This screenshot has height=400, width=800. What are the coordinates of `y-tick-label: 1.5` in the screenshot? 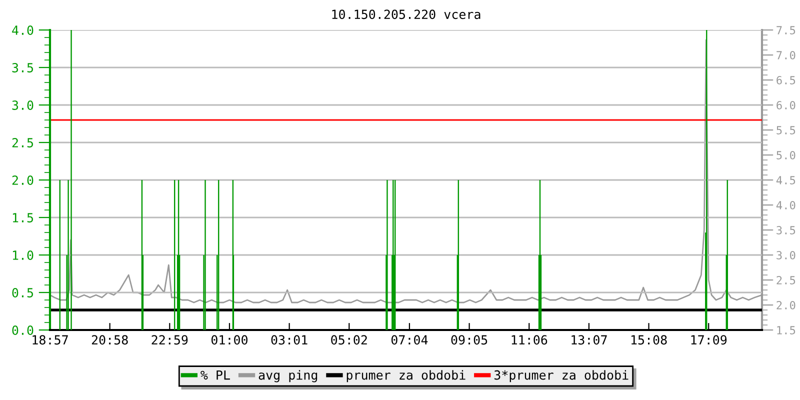 It's located at (23, 217).